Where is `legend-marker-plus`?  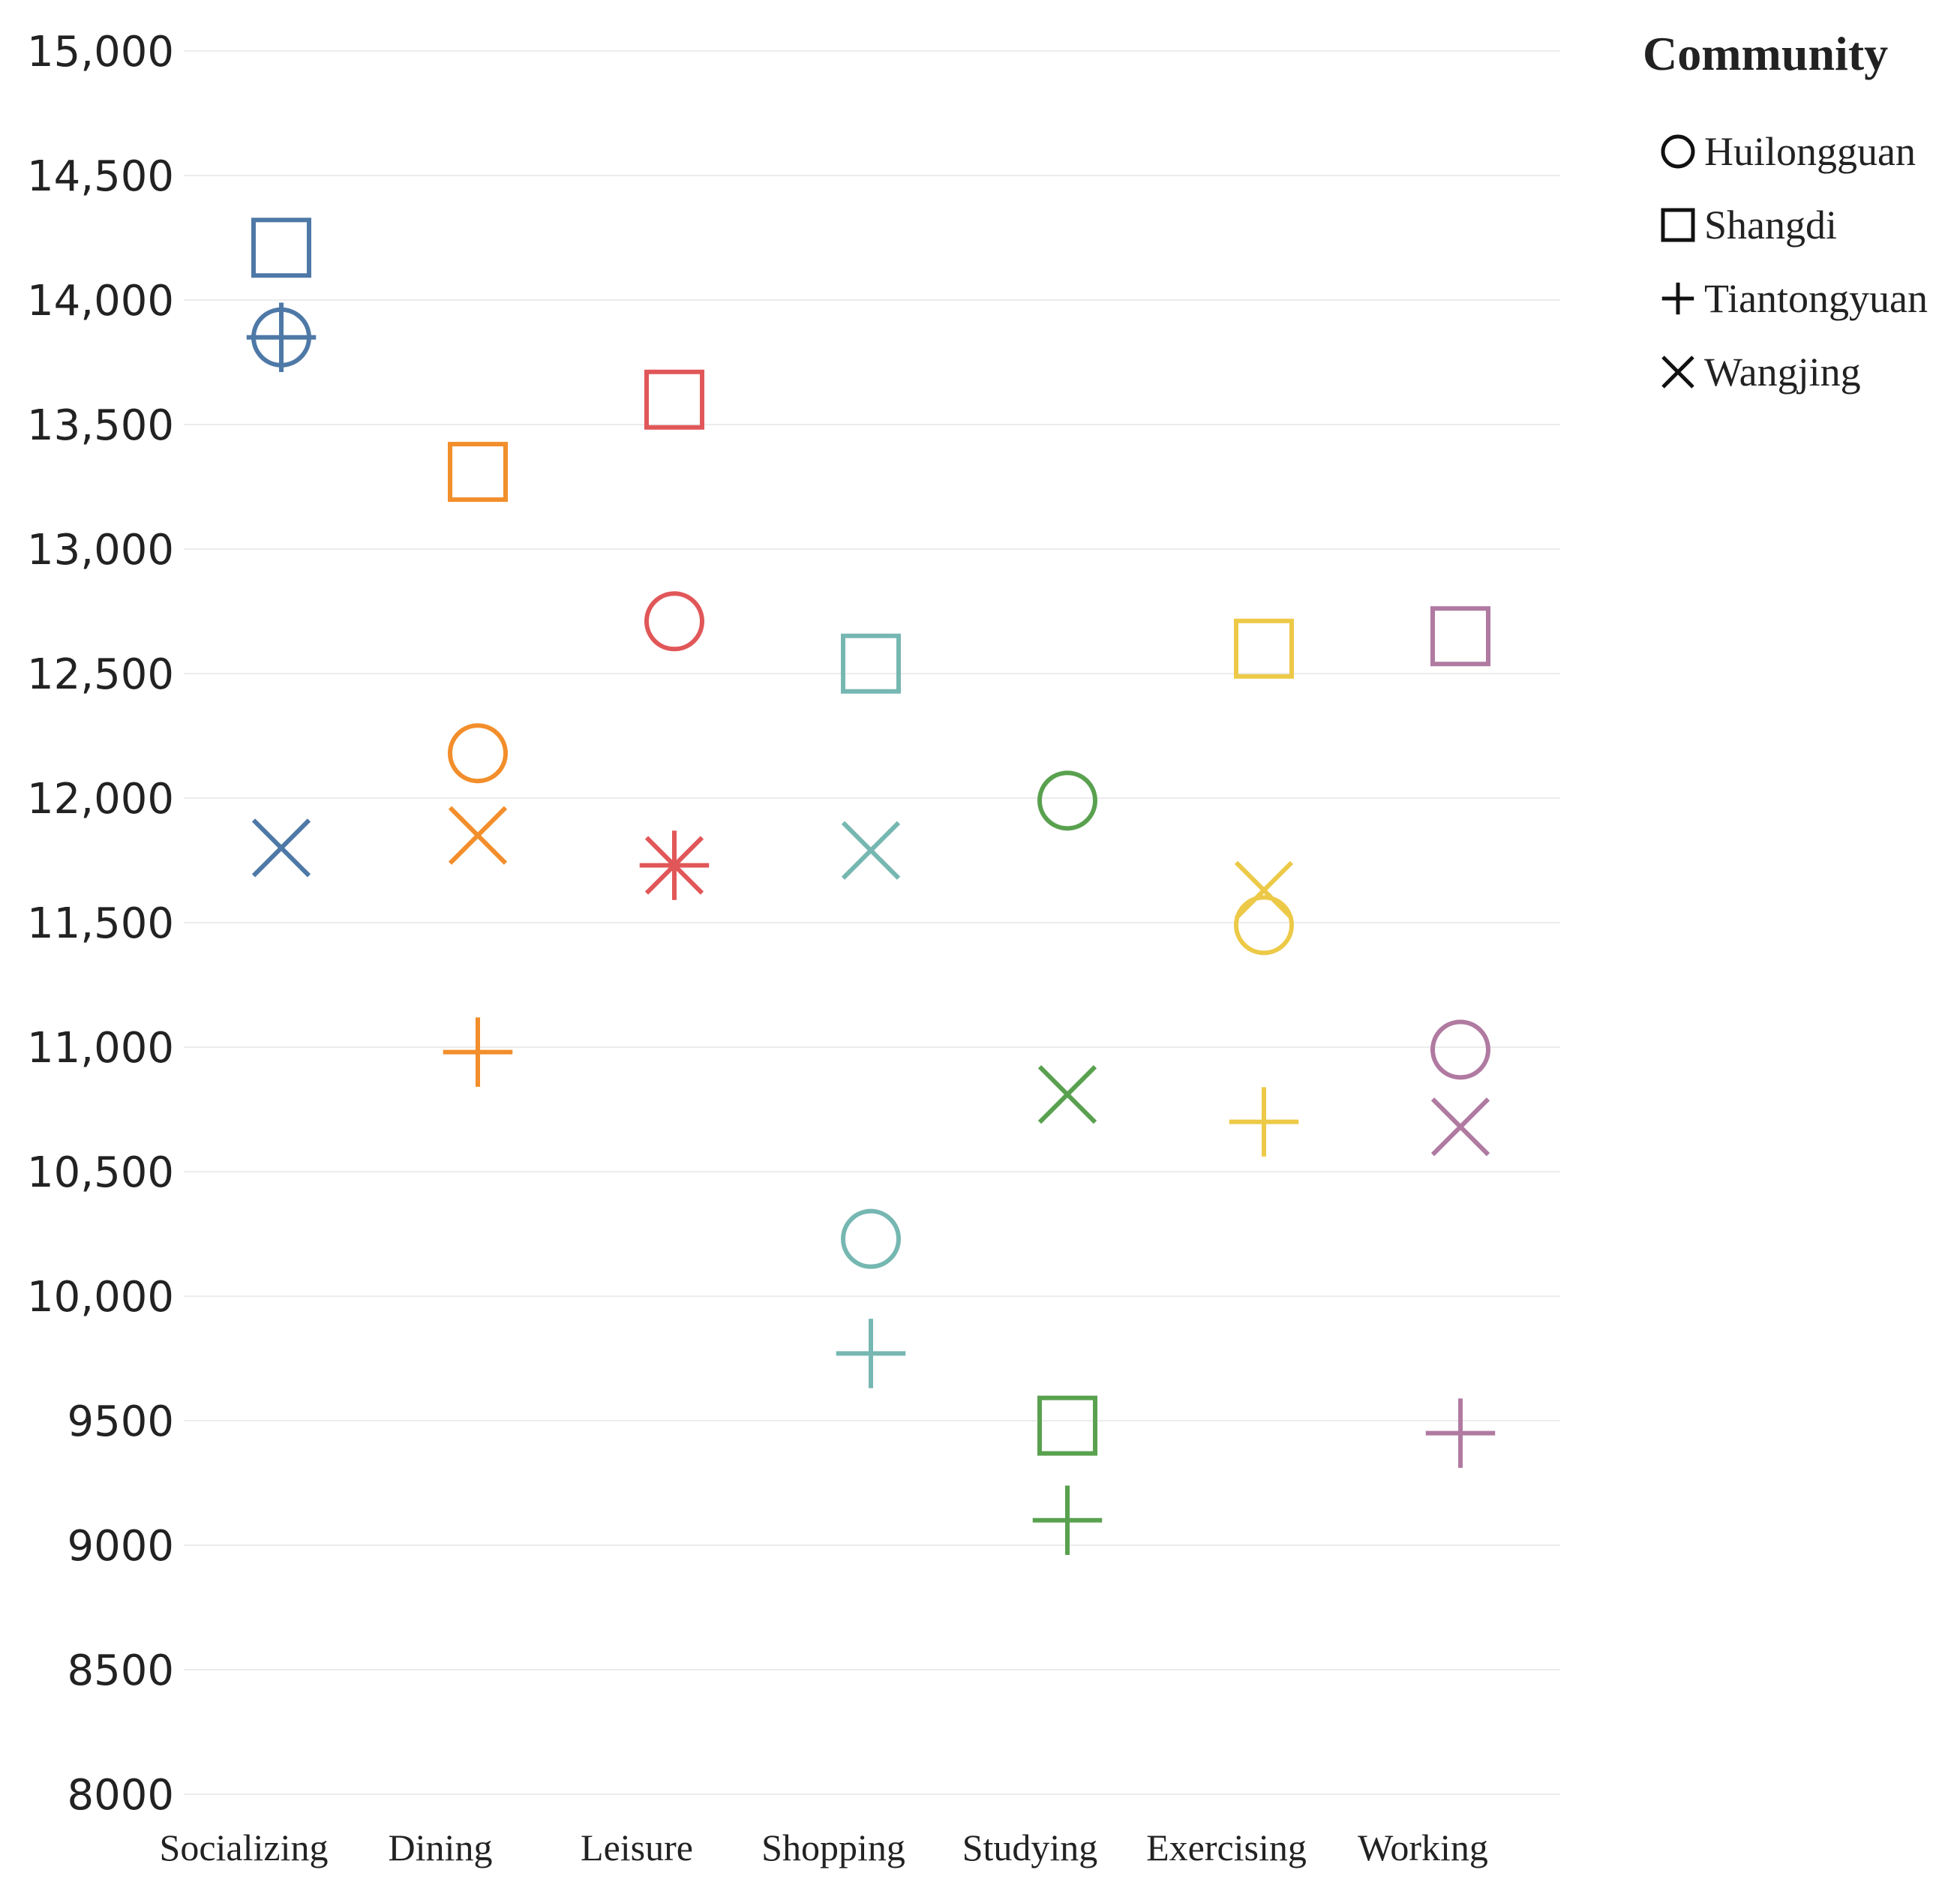
legend-marker-plus is located at coordinates (1678, 298).